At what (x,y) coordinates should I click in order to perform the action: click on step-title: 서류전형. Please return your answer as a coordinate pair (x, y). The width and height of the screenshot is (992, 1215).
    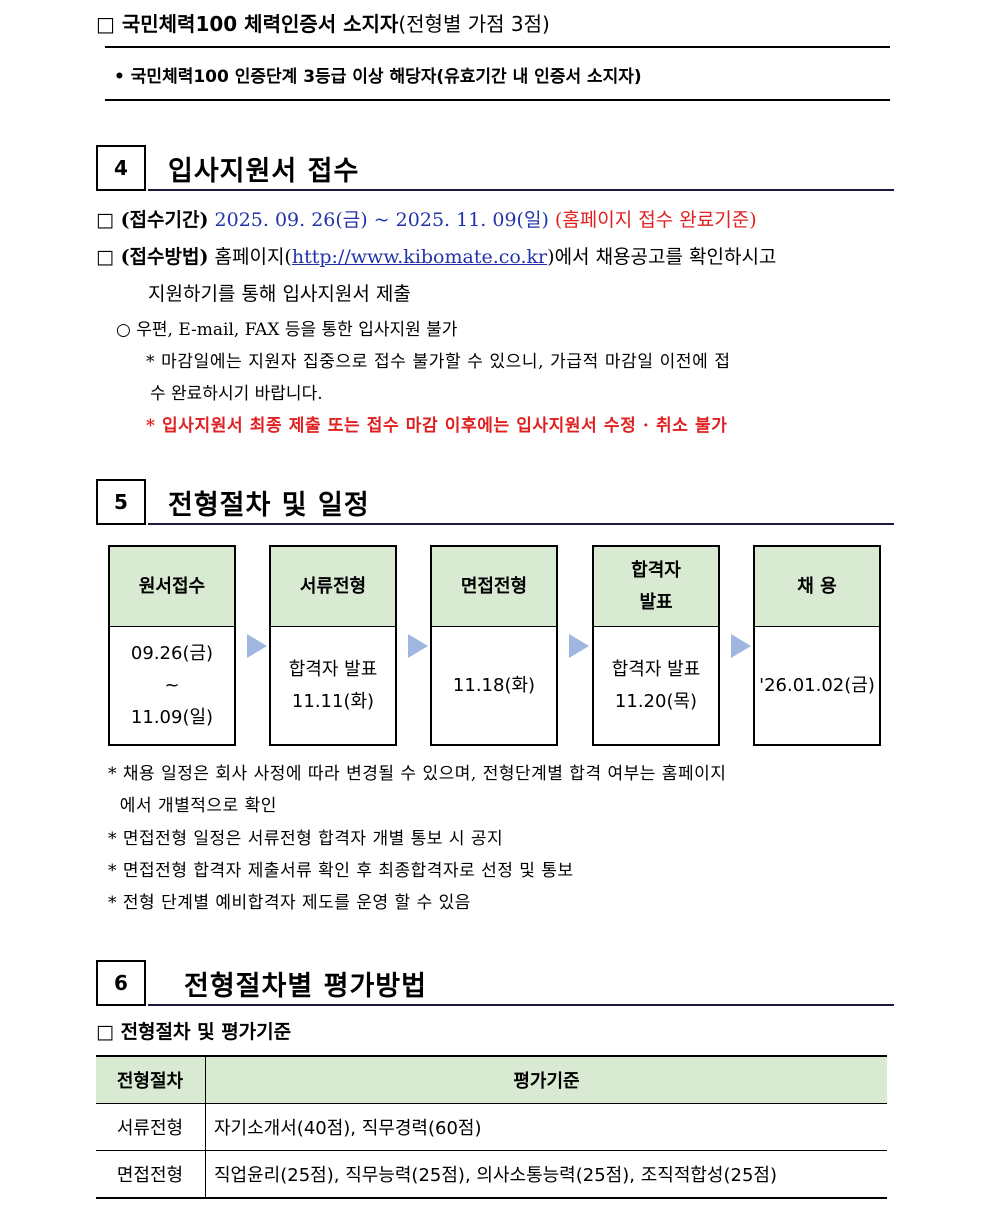
    Looking at the image, I should click on (333, 587).